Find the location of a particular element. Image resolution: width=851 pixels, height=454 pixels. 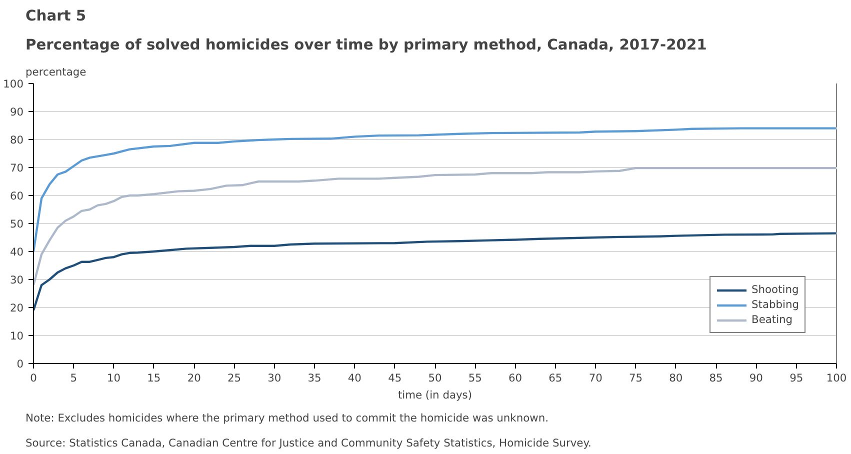

y-tick-label: 100 is located at coordinates (13, 84).